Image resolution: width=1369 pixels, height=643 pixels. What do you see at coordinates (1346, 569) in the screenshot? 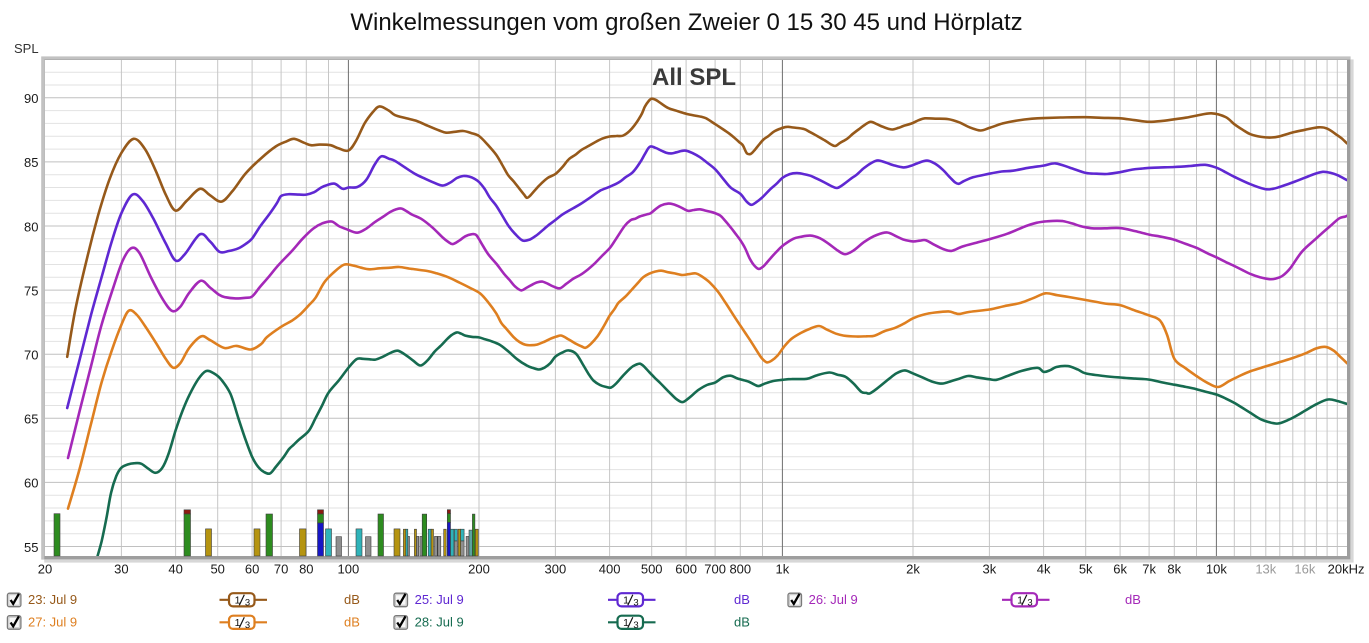
I see `svg-text: 20kHz` at bounding box center [1346, 569].